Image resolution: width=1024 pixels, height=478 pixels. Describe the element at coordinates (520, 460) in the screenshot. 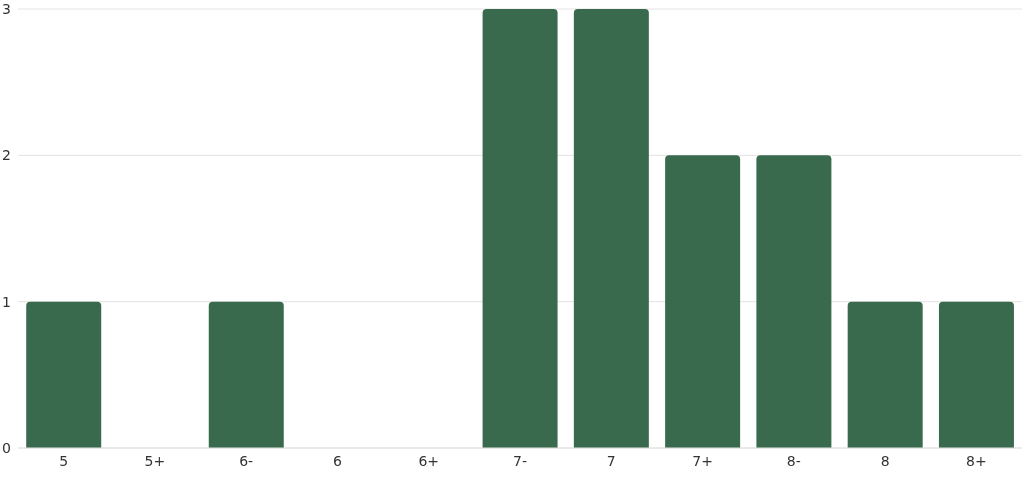

I see `x-tick-label: 7-` at that location.